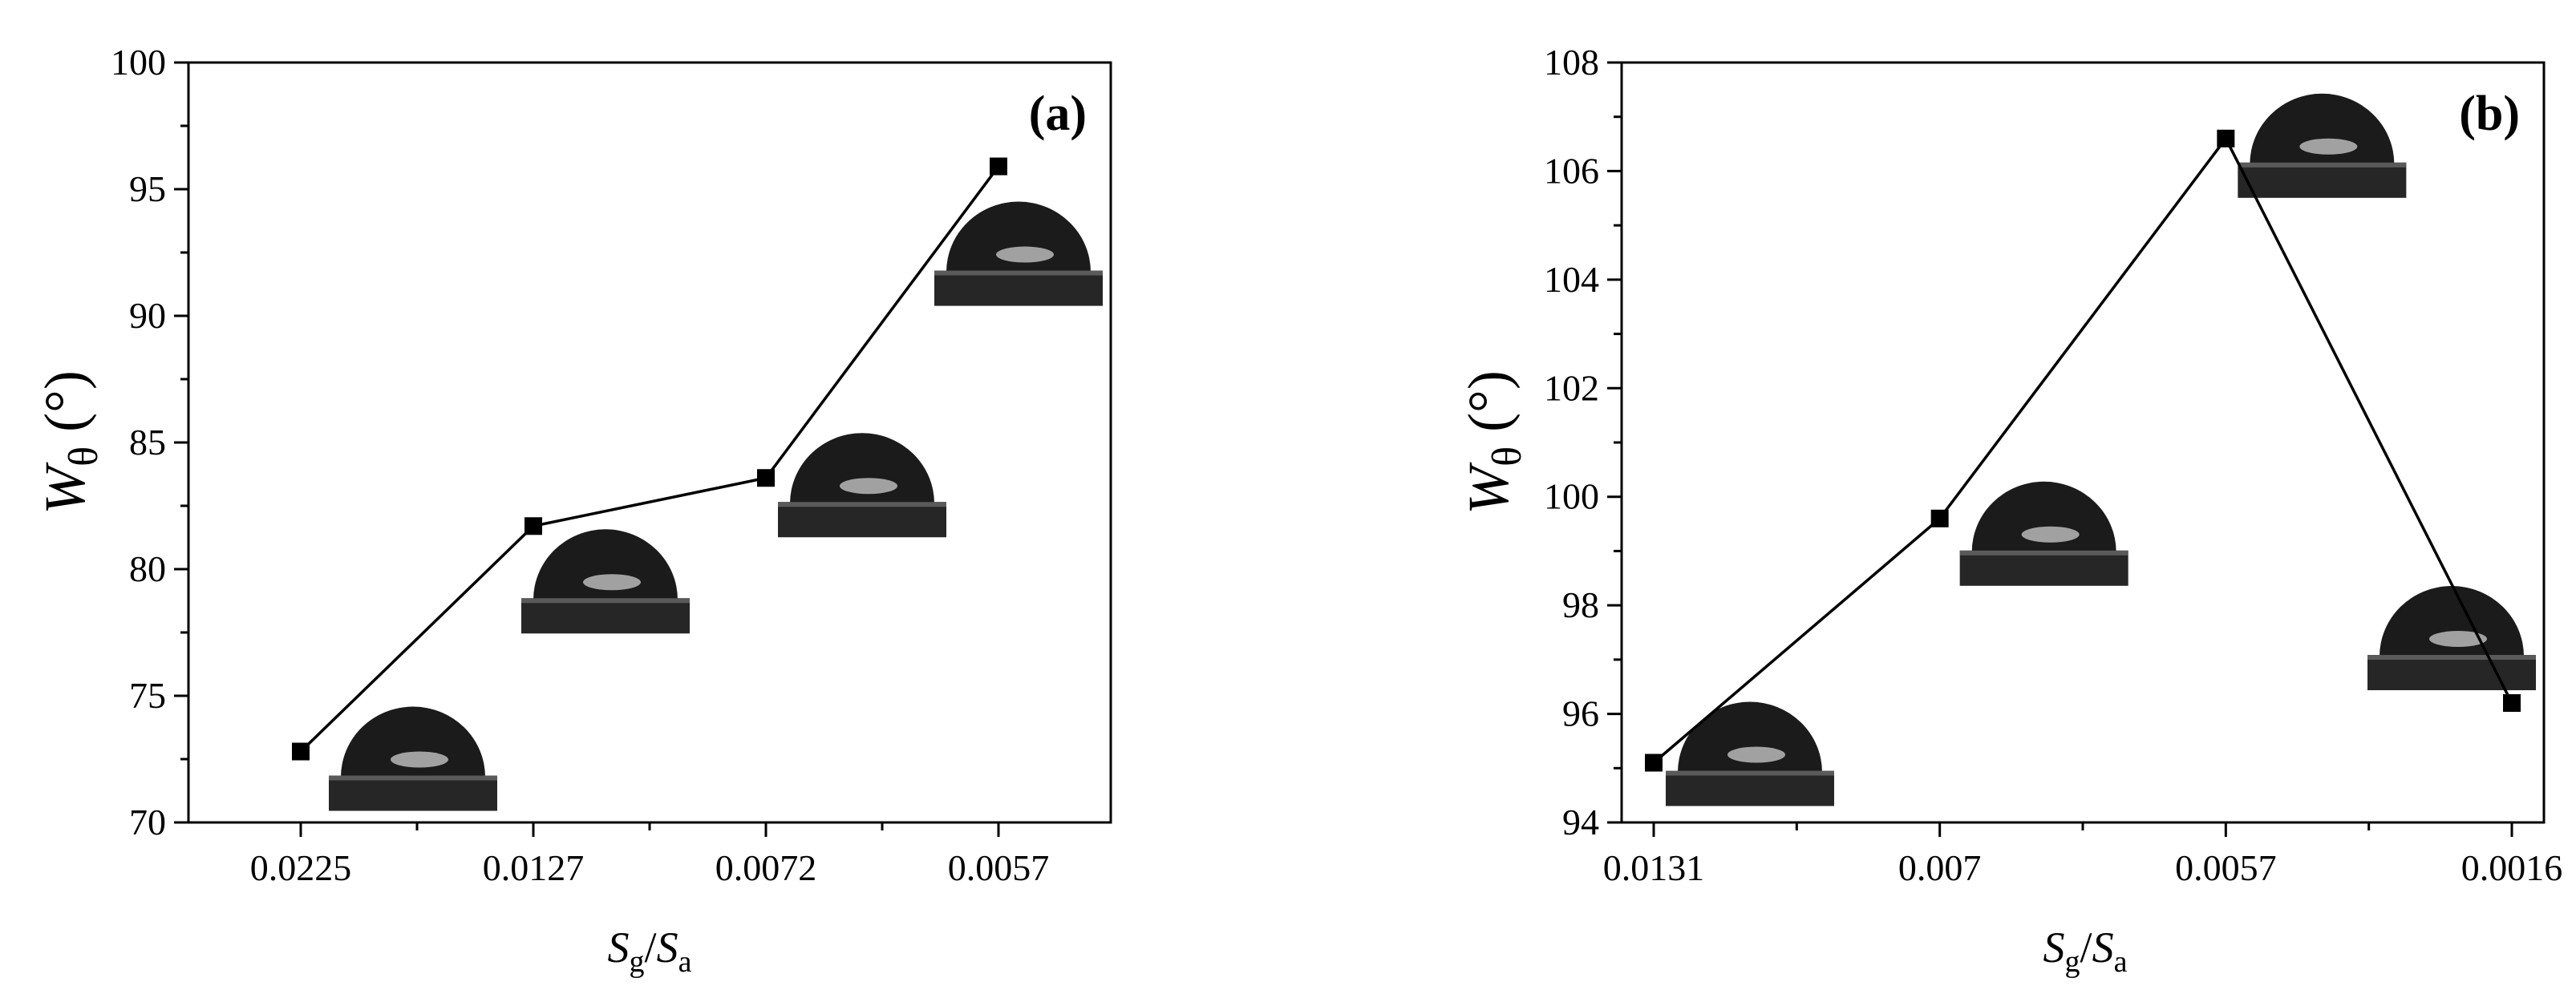 Image resolution: width=2576 pixels, height=1002 pixels. I want to click on x-tick-label-a: 0.0057, so click(999, 868).